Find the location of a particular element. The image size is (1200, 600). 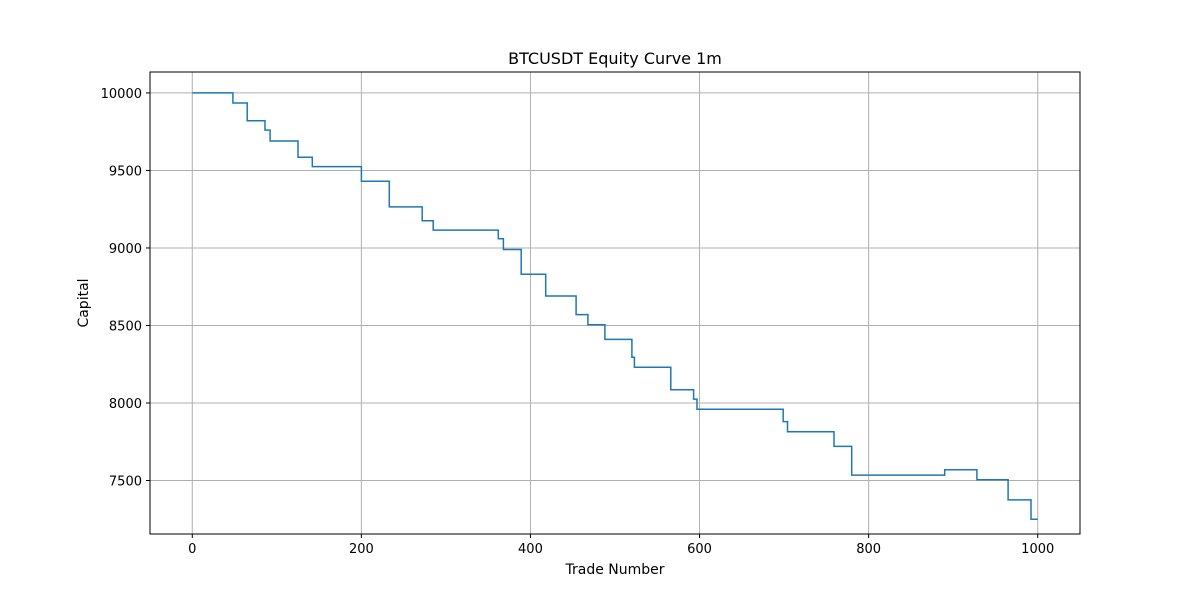

y-tick-label: 10000 is located at coordinates (121, 94).